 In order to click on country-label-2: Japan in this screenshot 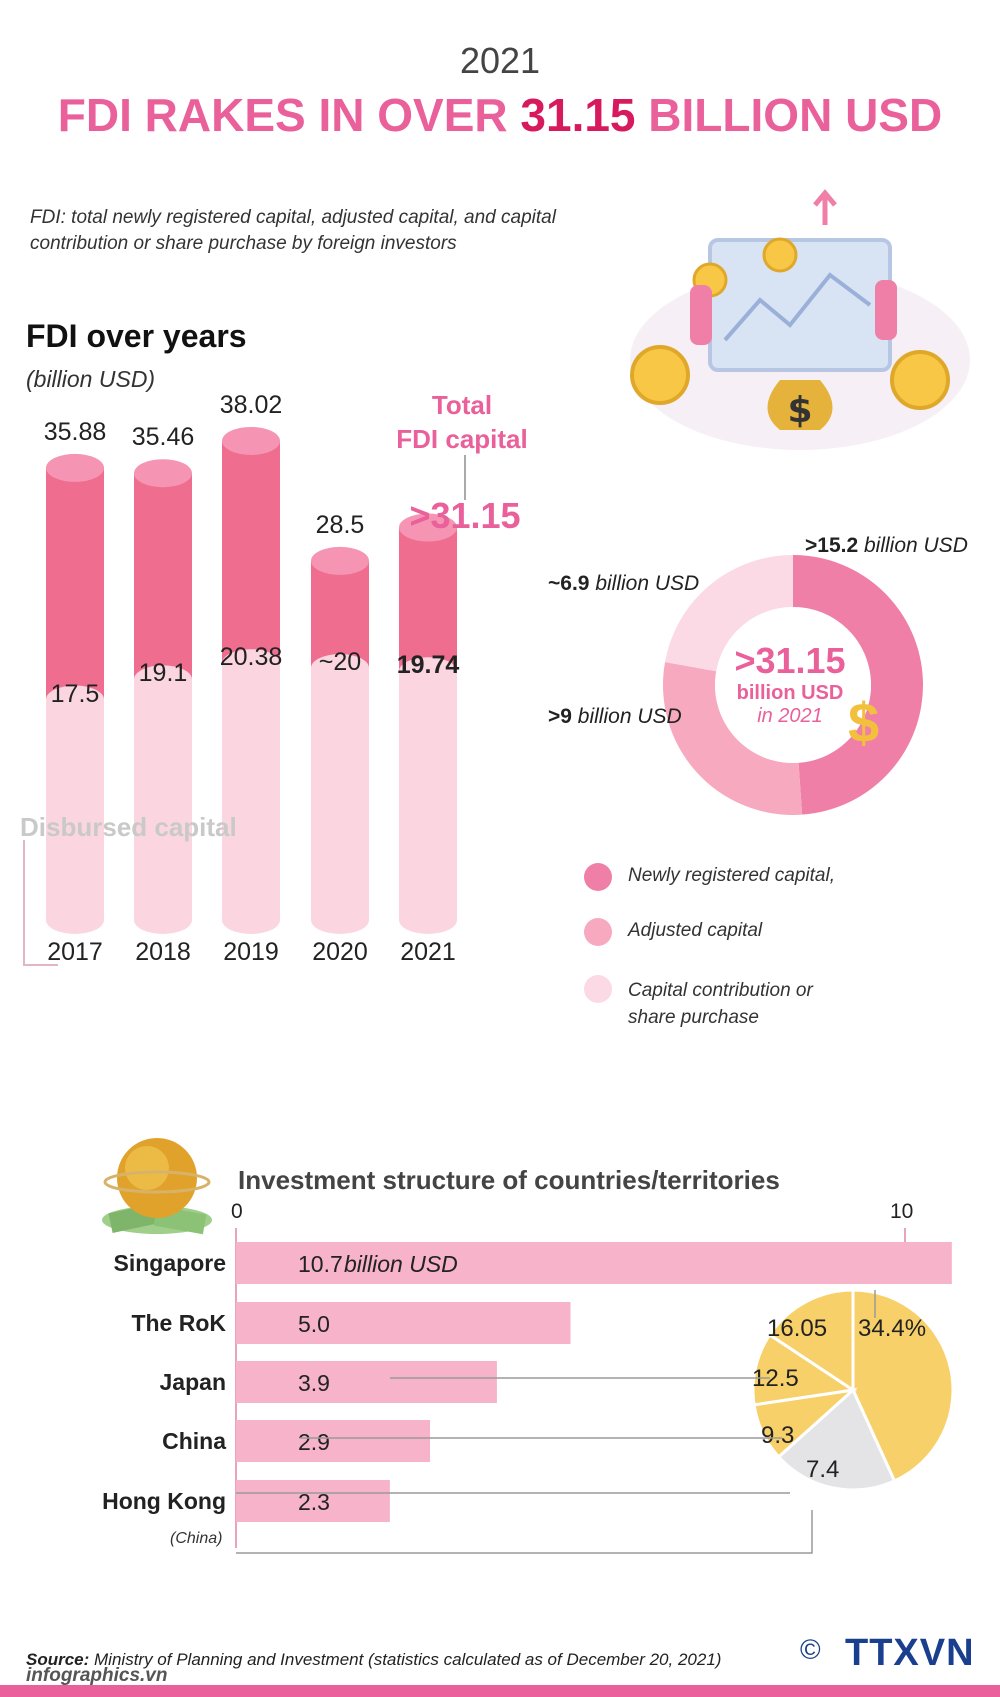, I will do `click(192, 1382)`.